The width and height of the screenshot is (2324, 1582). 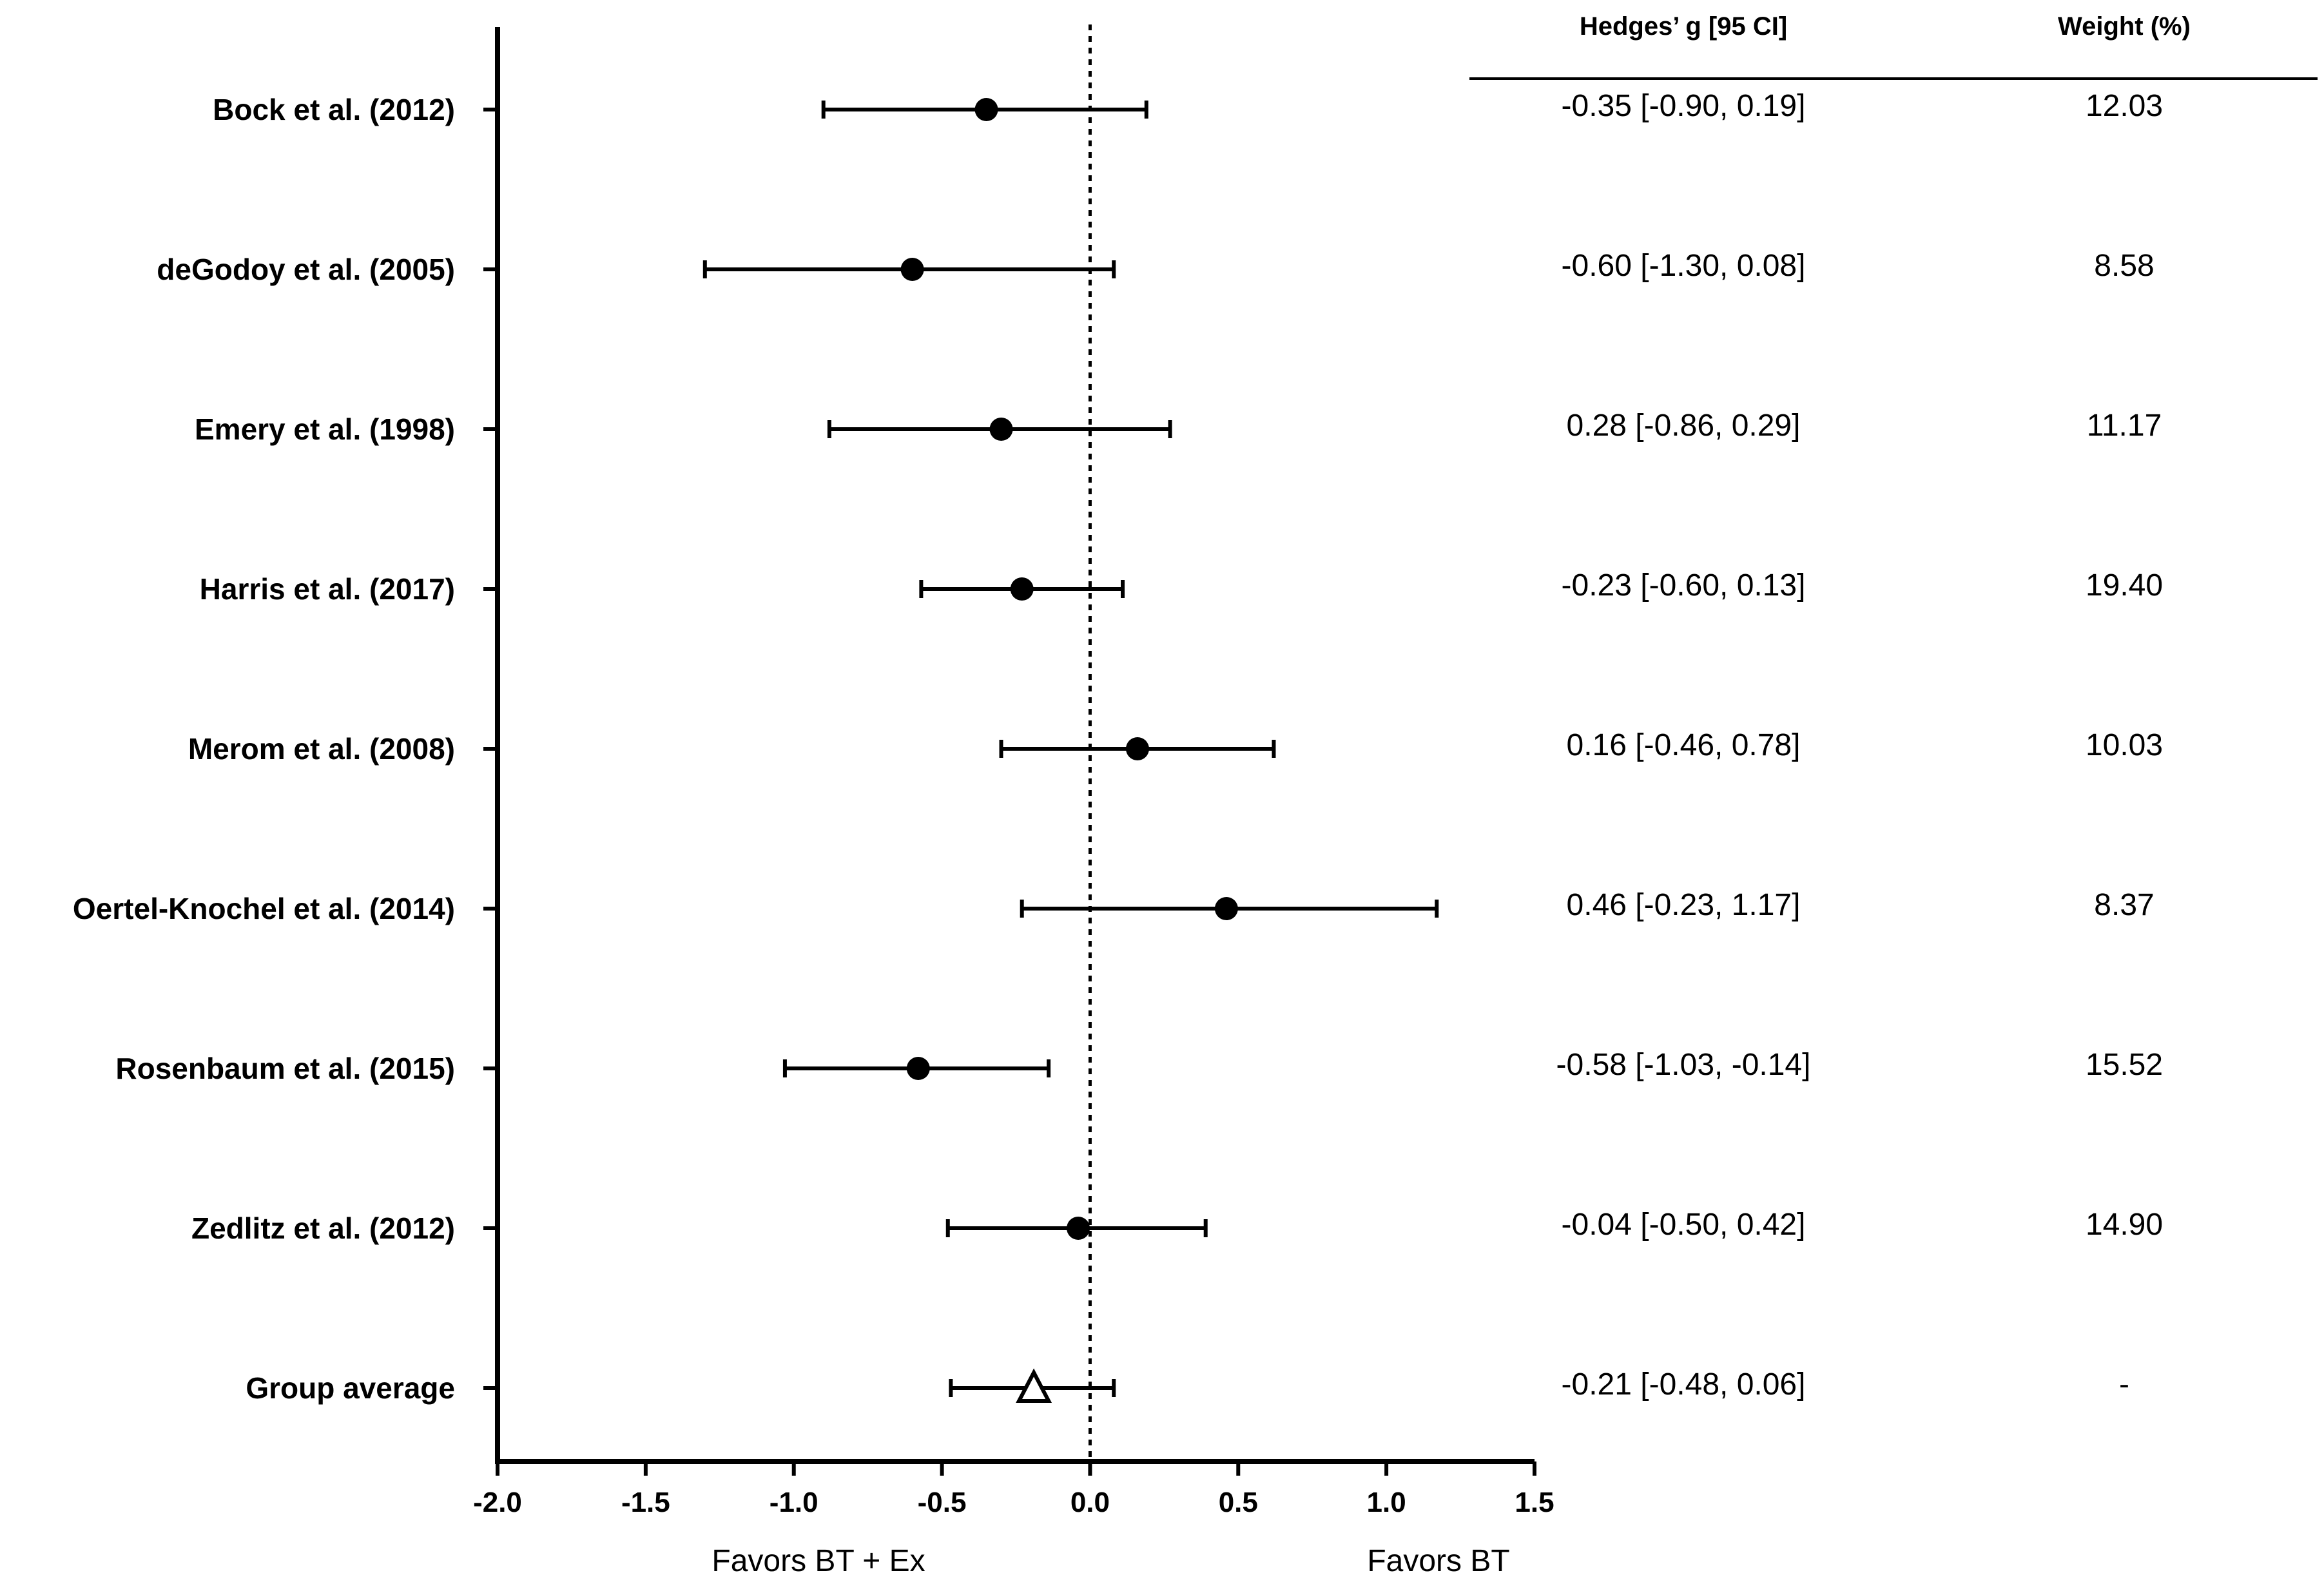 I want to click on x-tick-label: 0.5, so click(x=1238, y=1502).